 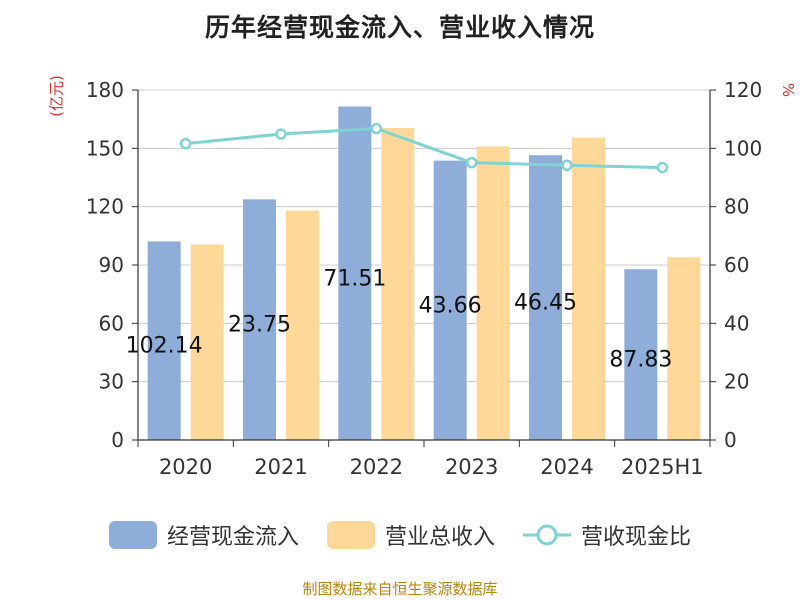 I want to click on y-right-tick-label: 0, so click(x=730, y=440).